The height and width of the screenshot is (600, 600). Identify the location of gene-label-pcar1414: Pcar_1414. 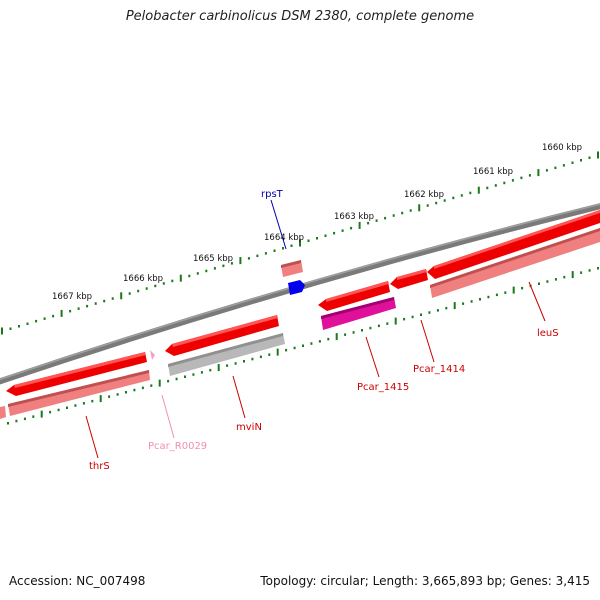
(439, 369).